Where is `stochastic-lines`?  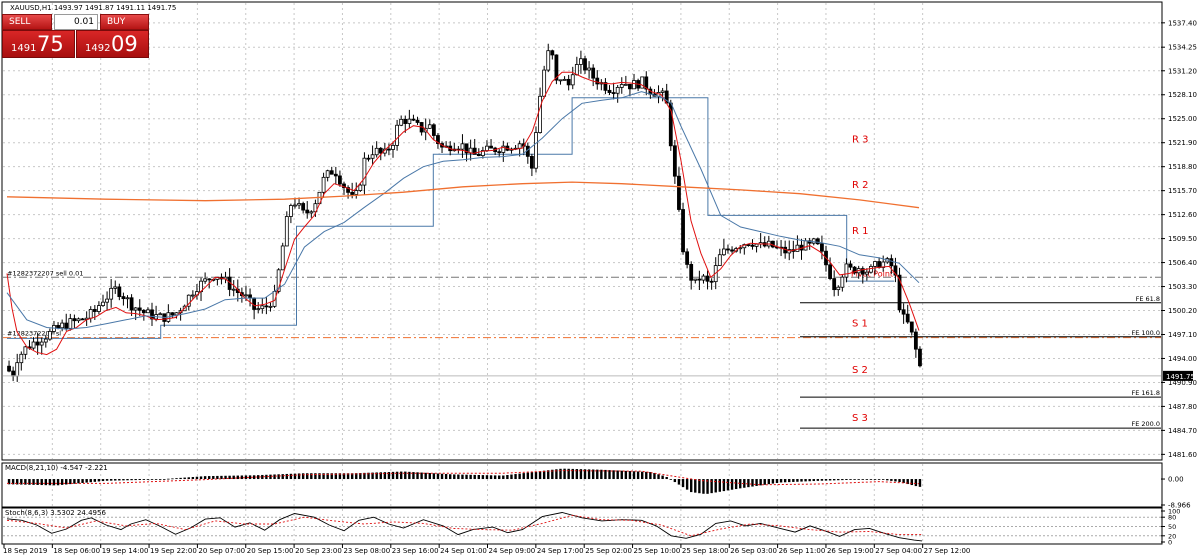 stochastic-lines is located at coordinates (582, 527).